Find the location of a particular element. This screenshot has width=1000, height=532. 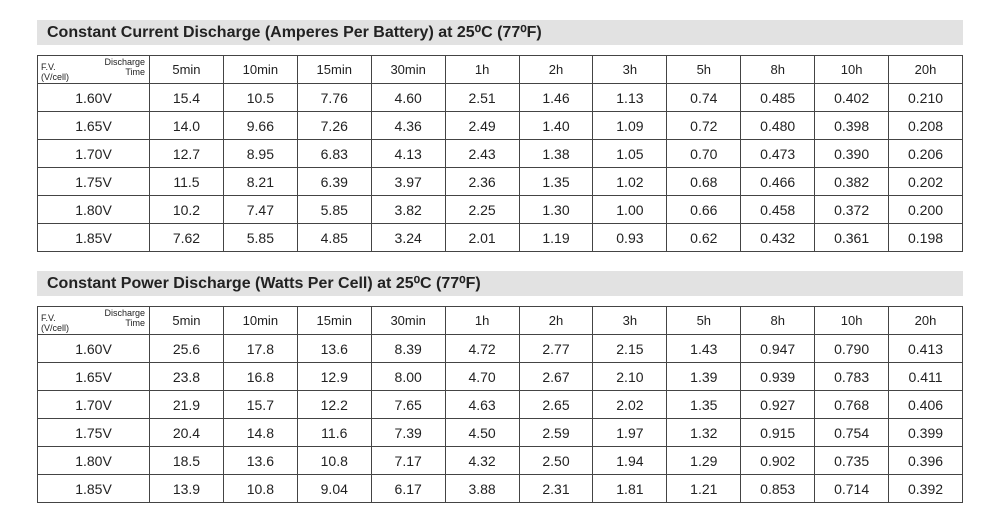

cell: 2.31 is located at coordinates (556, 488).